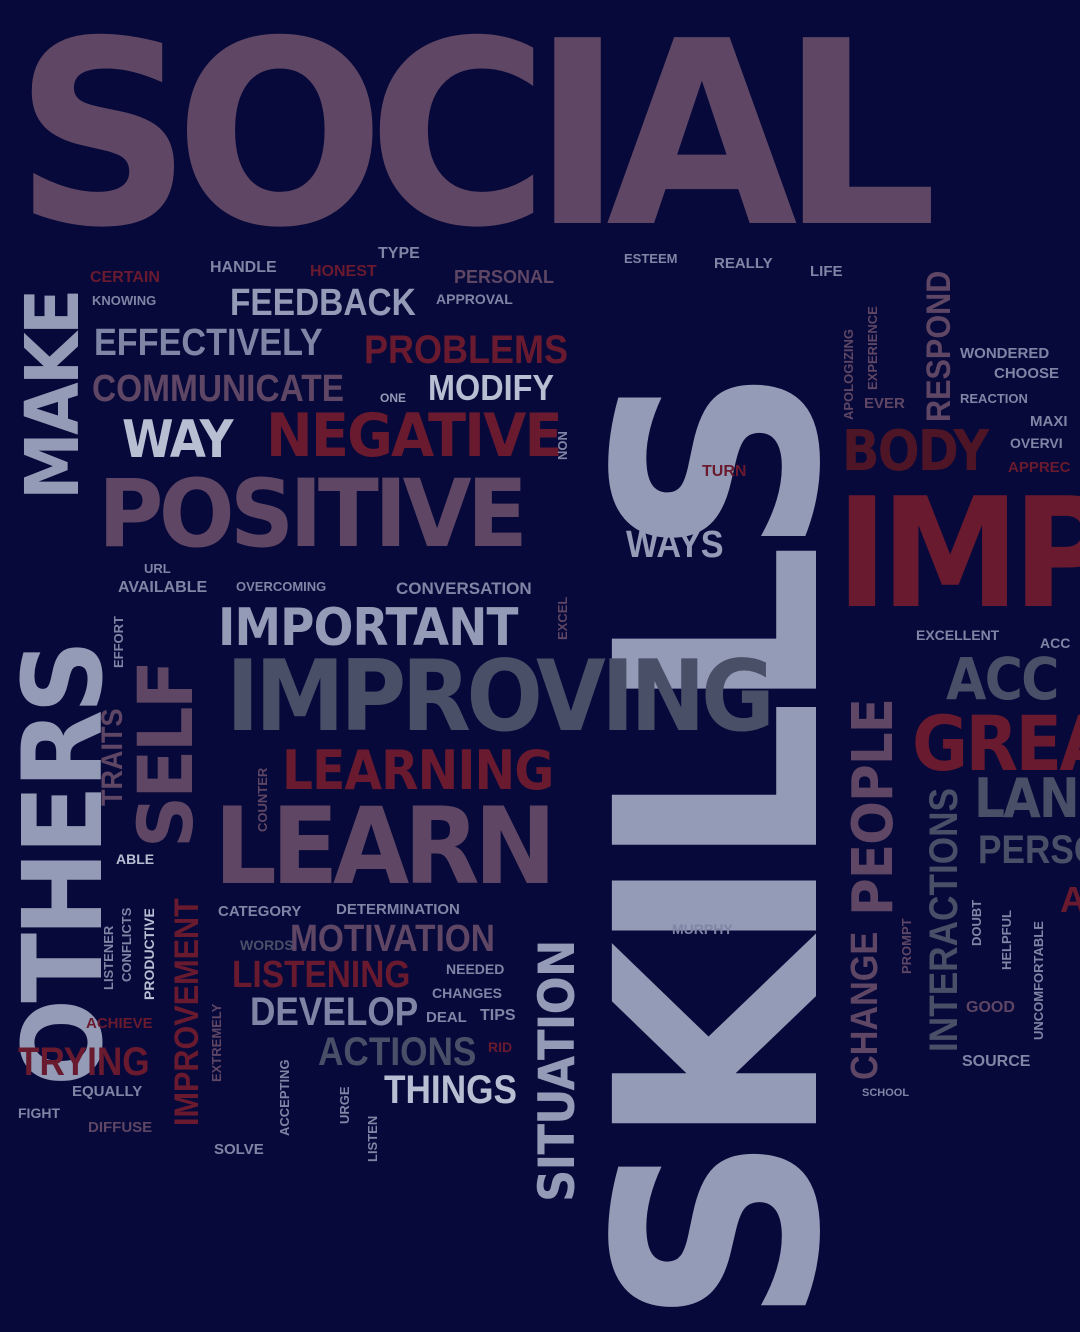  Describe the element at coordinates (343, 271) in the screenshot. I see `word-honest: HONEST` at that location.